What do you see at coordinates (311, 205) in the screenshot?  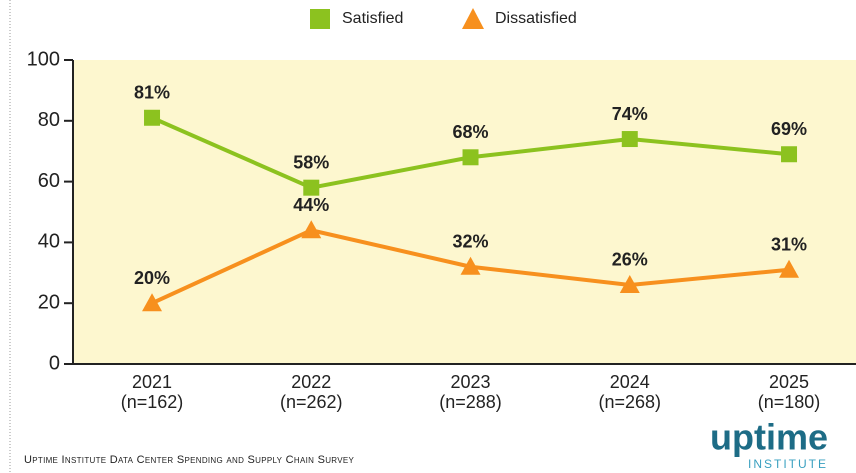 I see `data-label: 44%` at bounding box center [311, 205].